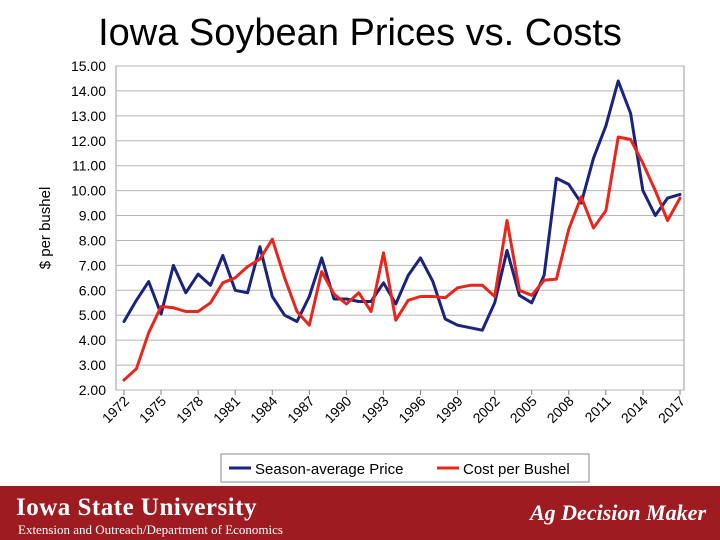 This screenshot has width=720, height=540. I want to click on university-logo-text: Iowa State University, so click(137, 507).